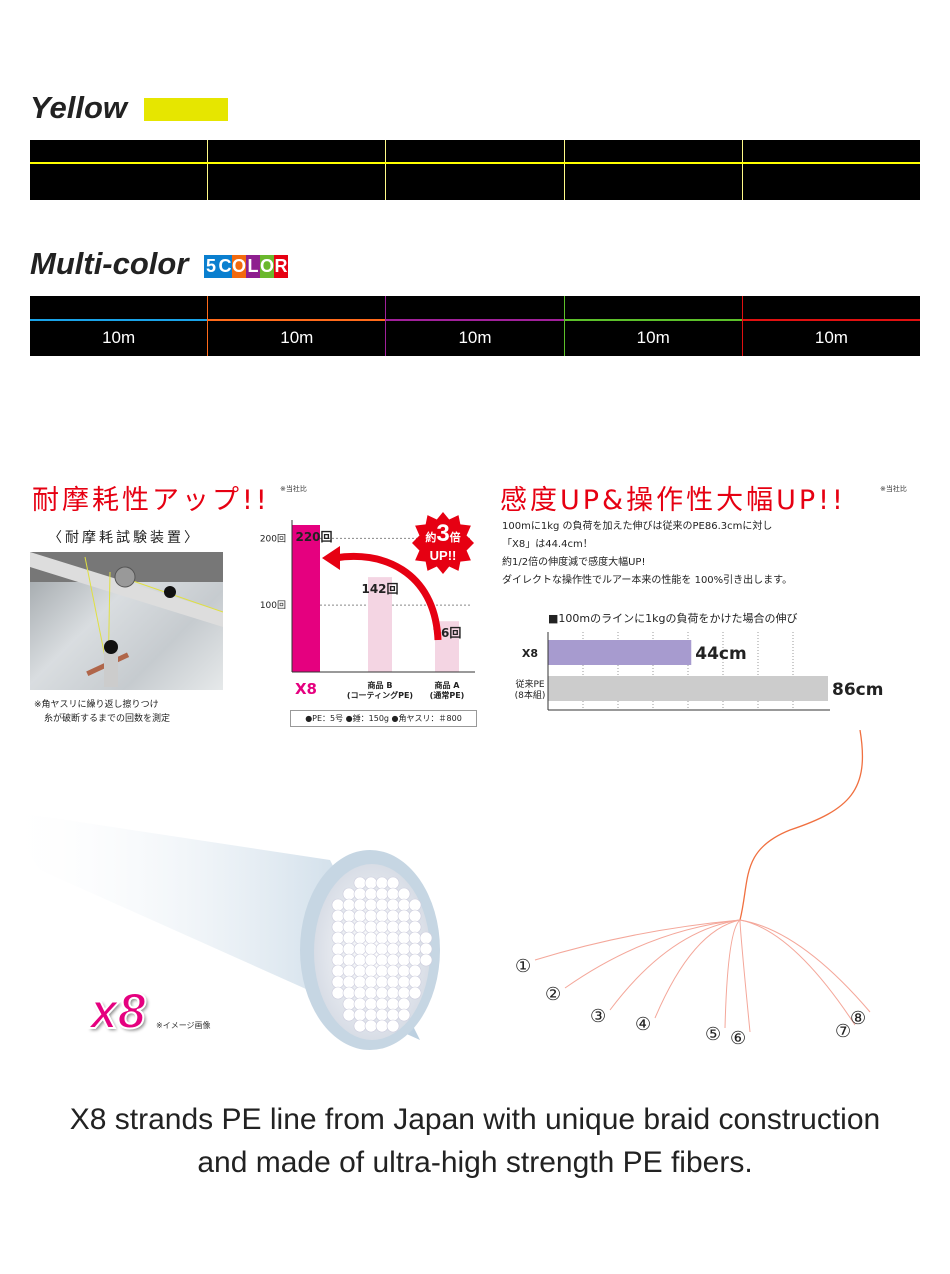 This screenshot has height=1274, width=950. I want to click on stretch-chart: 44cm X8 86cm 従来PE(8本組), so click(699, 671).